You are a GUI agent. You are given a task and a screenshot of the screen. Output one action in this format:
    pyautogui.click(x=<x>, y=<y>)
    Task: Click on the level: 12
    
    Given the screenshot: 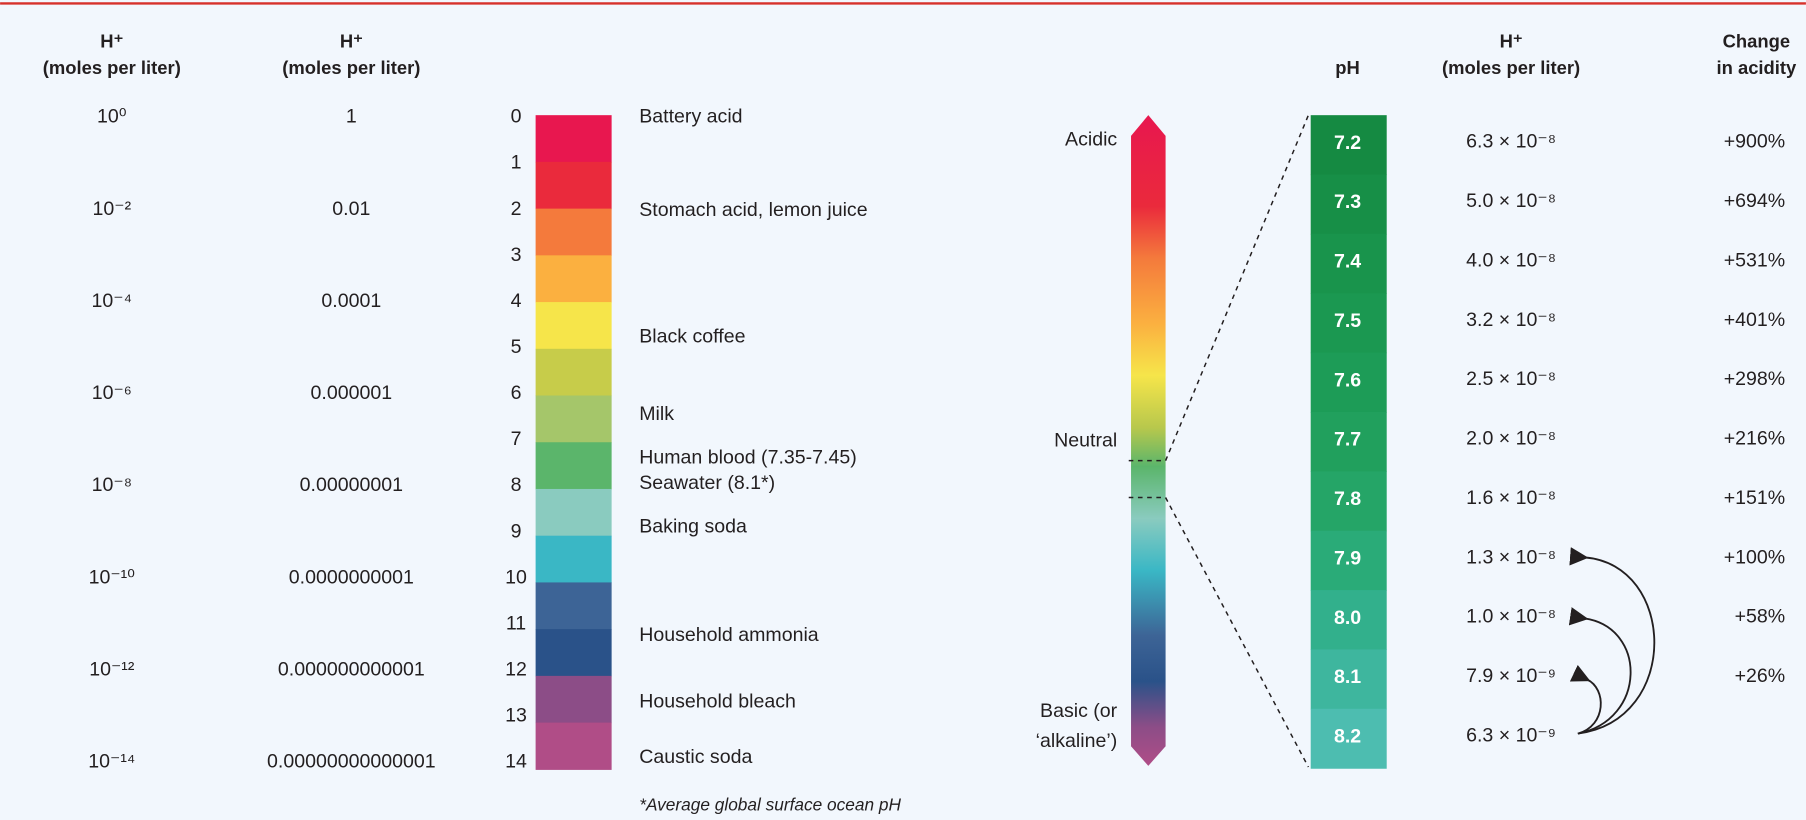 What is the action you would take?
    pyautogui.click(x=516, y=669)
    